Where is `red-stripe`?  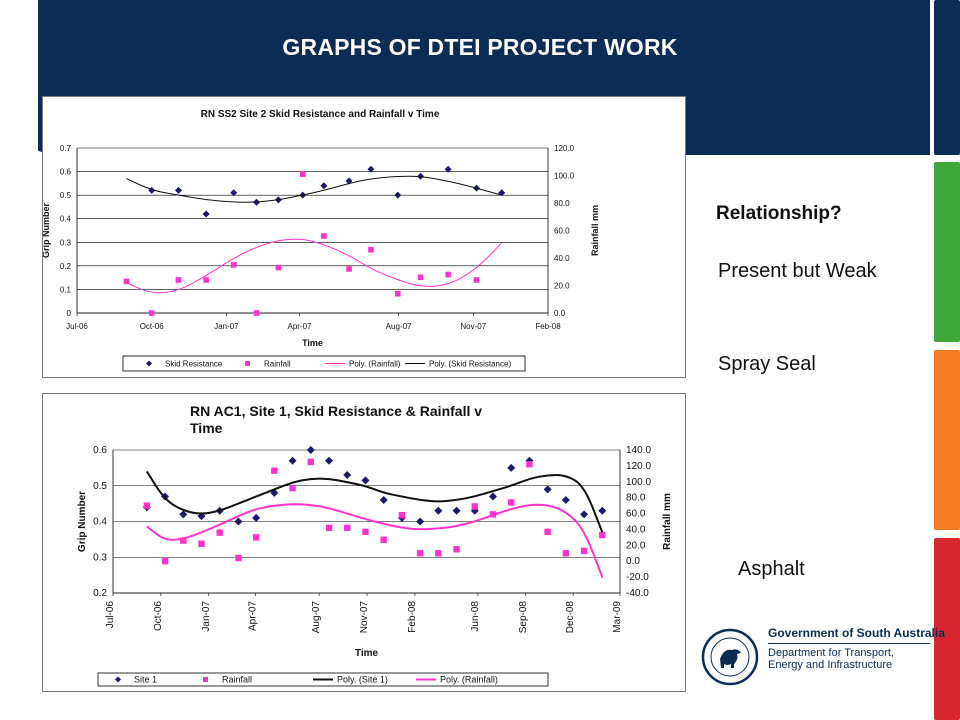 red-stripe is located at coordinates (947, 629).